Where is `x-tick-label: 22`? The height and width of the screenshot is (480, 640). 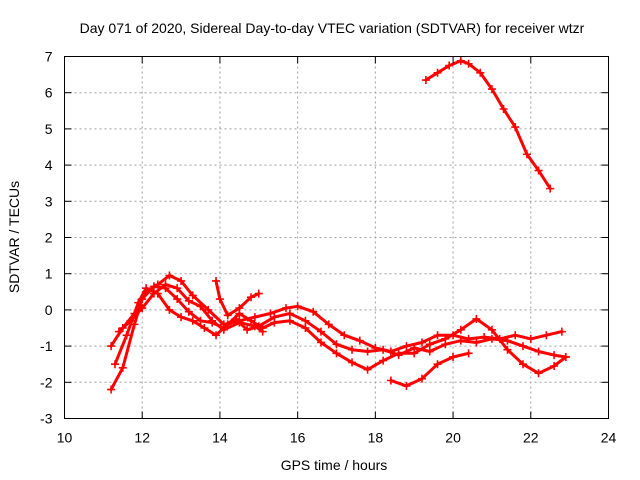
x-tick-label: 22 is located at coordinates (531, 438).